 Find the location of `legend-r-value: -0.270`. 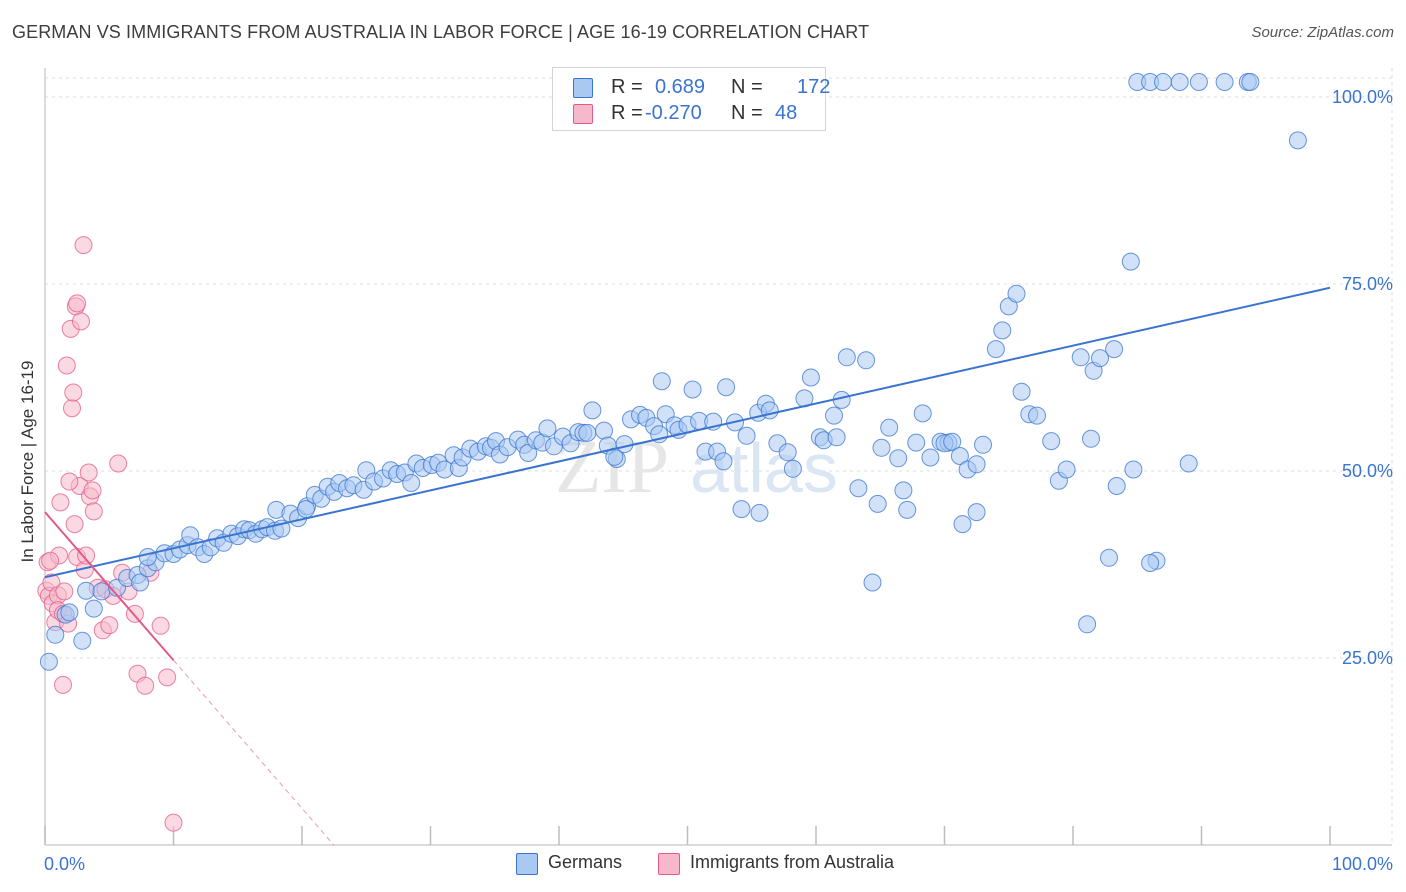

legend-r-value: -0.270 is located at coordinates (673, 113).